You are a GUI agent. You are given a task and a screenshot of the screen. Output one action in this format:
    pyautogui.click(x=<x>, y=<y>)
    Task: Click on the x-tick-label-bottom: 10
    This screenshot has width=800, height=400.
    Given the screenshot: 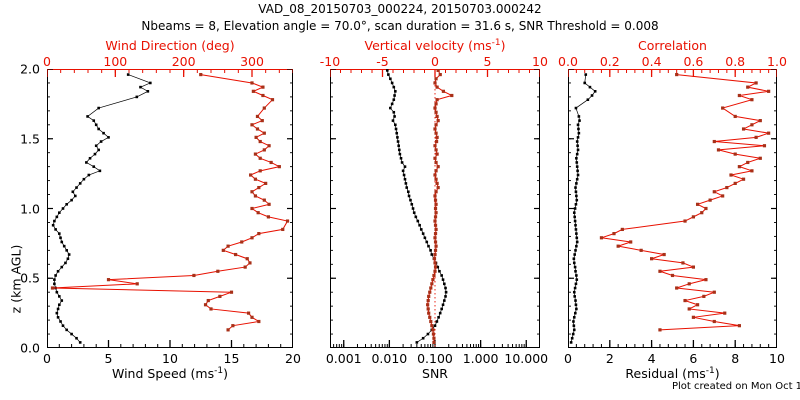 What is the action you would take?
    pyautogui.click(x=170, y=358)
    